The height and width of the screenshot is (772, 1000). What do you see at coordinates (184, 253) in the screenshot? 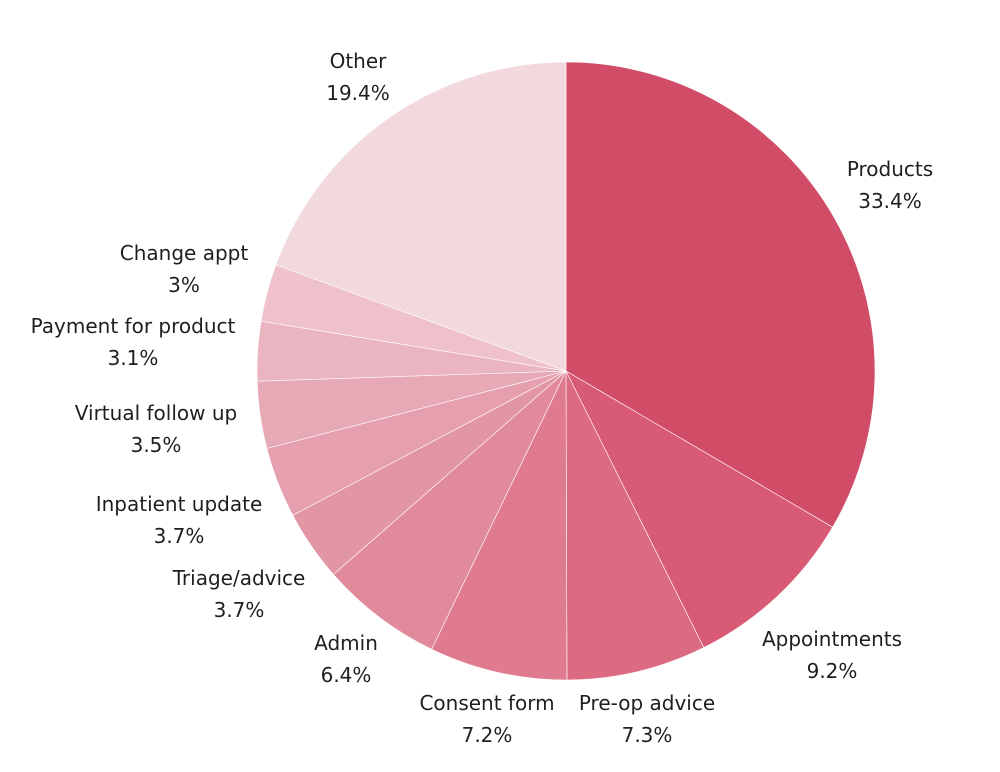
I see `slice-label-change-appt: Change appt` at bounding box center [184, 253].